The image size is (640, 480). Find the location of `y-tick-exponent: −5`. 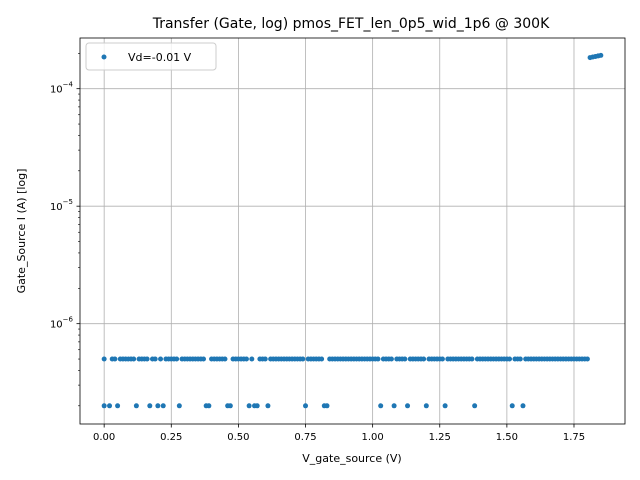

y-tick-exponent: −5 is located at coordinates (68, 202).